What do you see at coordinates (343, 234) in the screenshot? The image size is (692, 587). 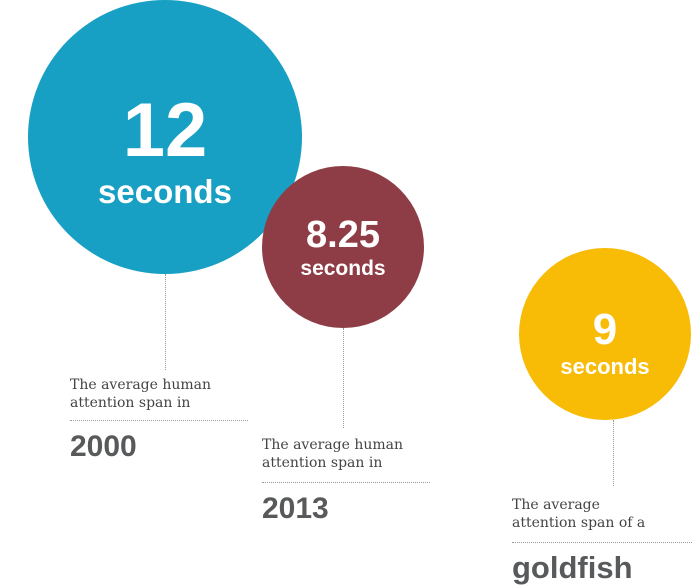 I see `bubble-value: 8.25` at bounding box center [343, 234].